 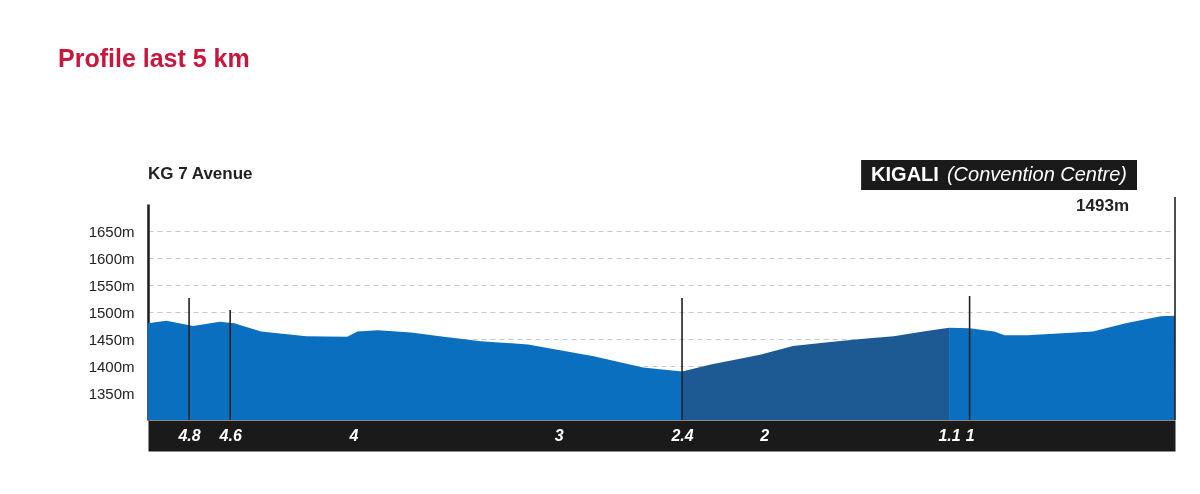 What do you see at coordinates (764, 435) in the screenshot?
I see `x-tick-label: 2` at bounding box center [764, 435].